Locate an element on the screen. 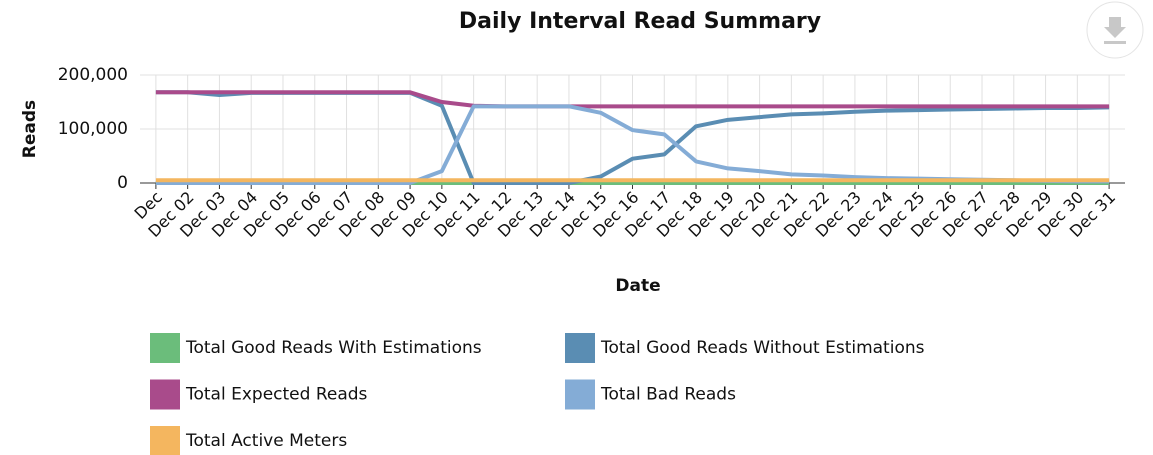 The width and height of the screenshot is (1153, 455). y-tick-label: 200,000 is located at coordinates (93, 75).